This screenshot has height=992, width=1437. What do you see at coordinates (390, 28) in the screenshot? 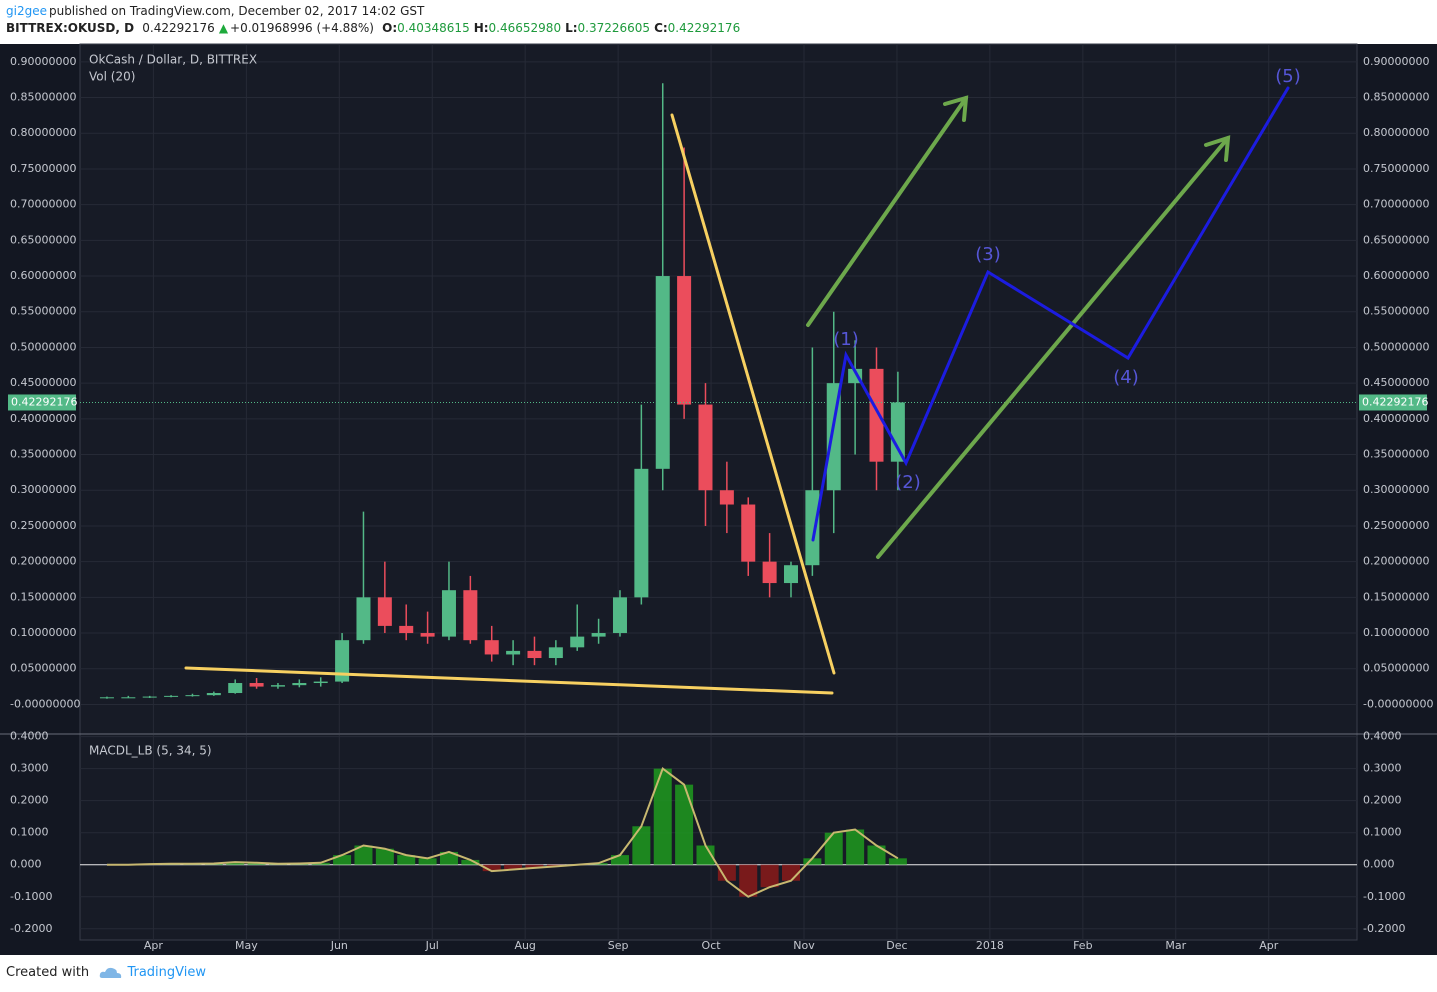
I see `ohlc-label: O:` at bounding box center [390, 28].